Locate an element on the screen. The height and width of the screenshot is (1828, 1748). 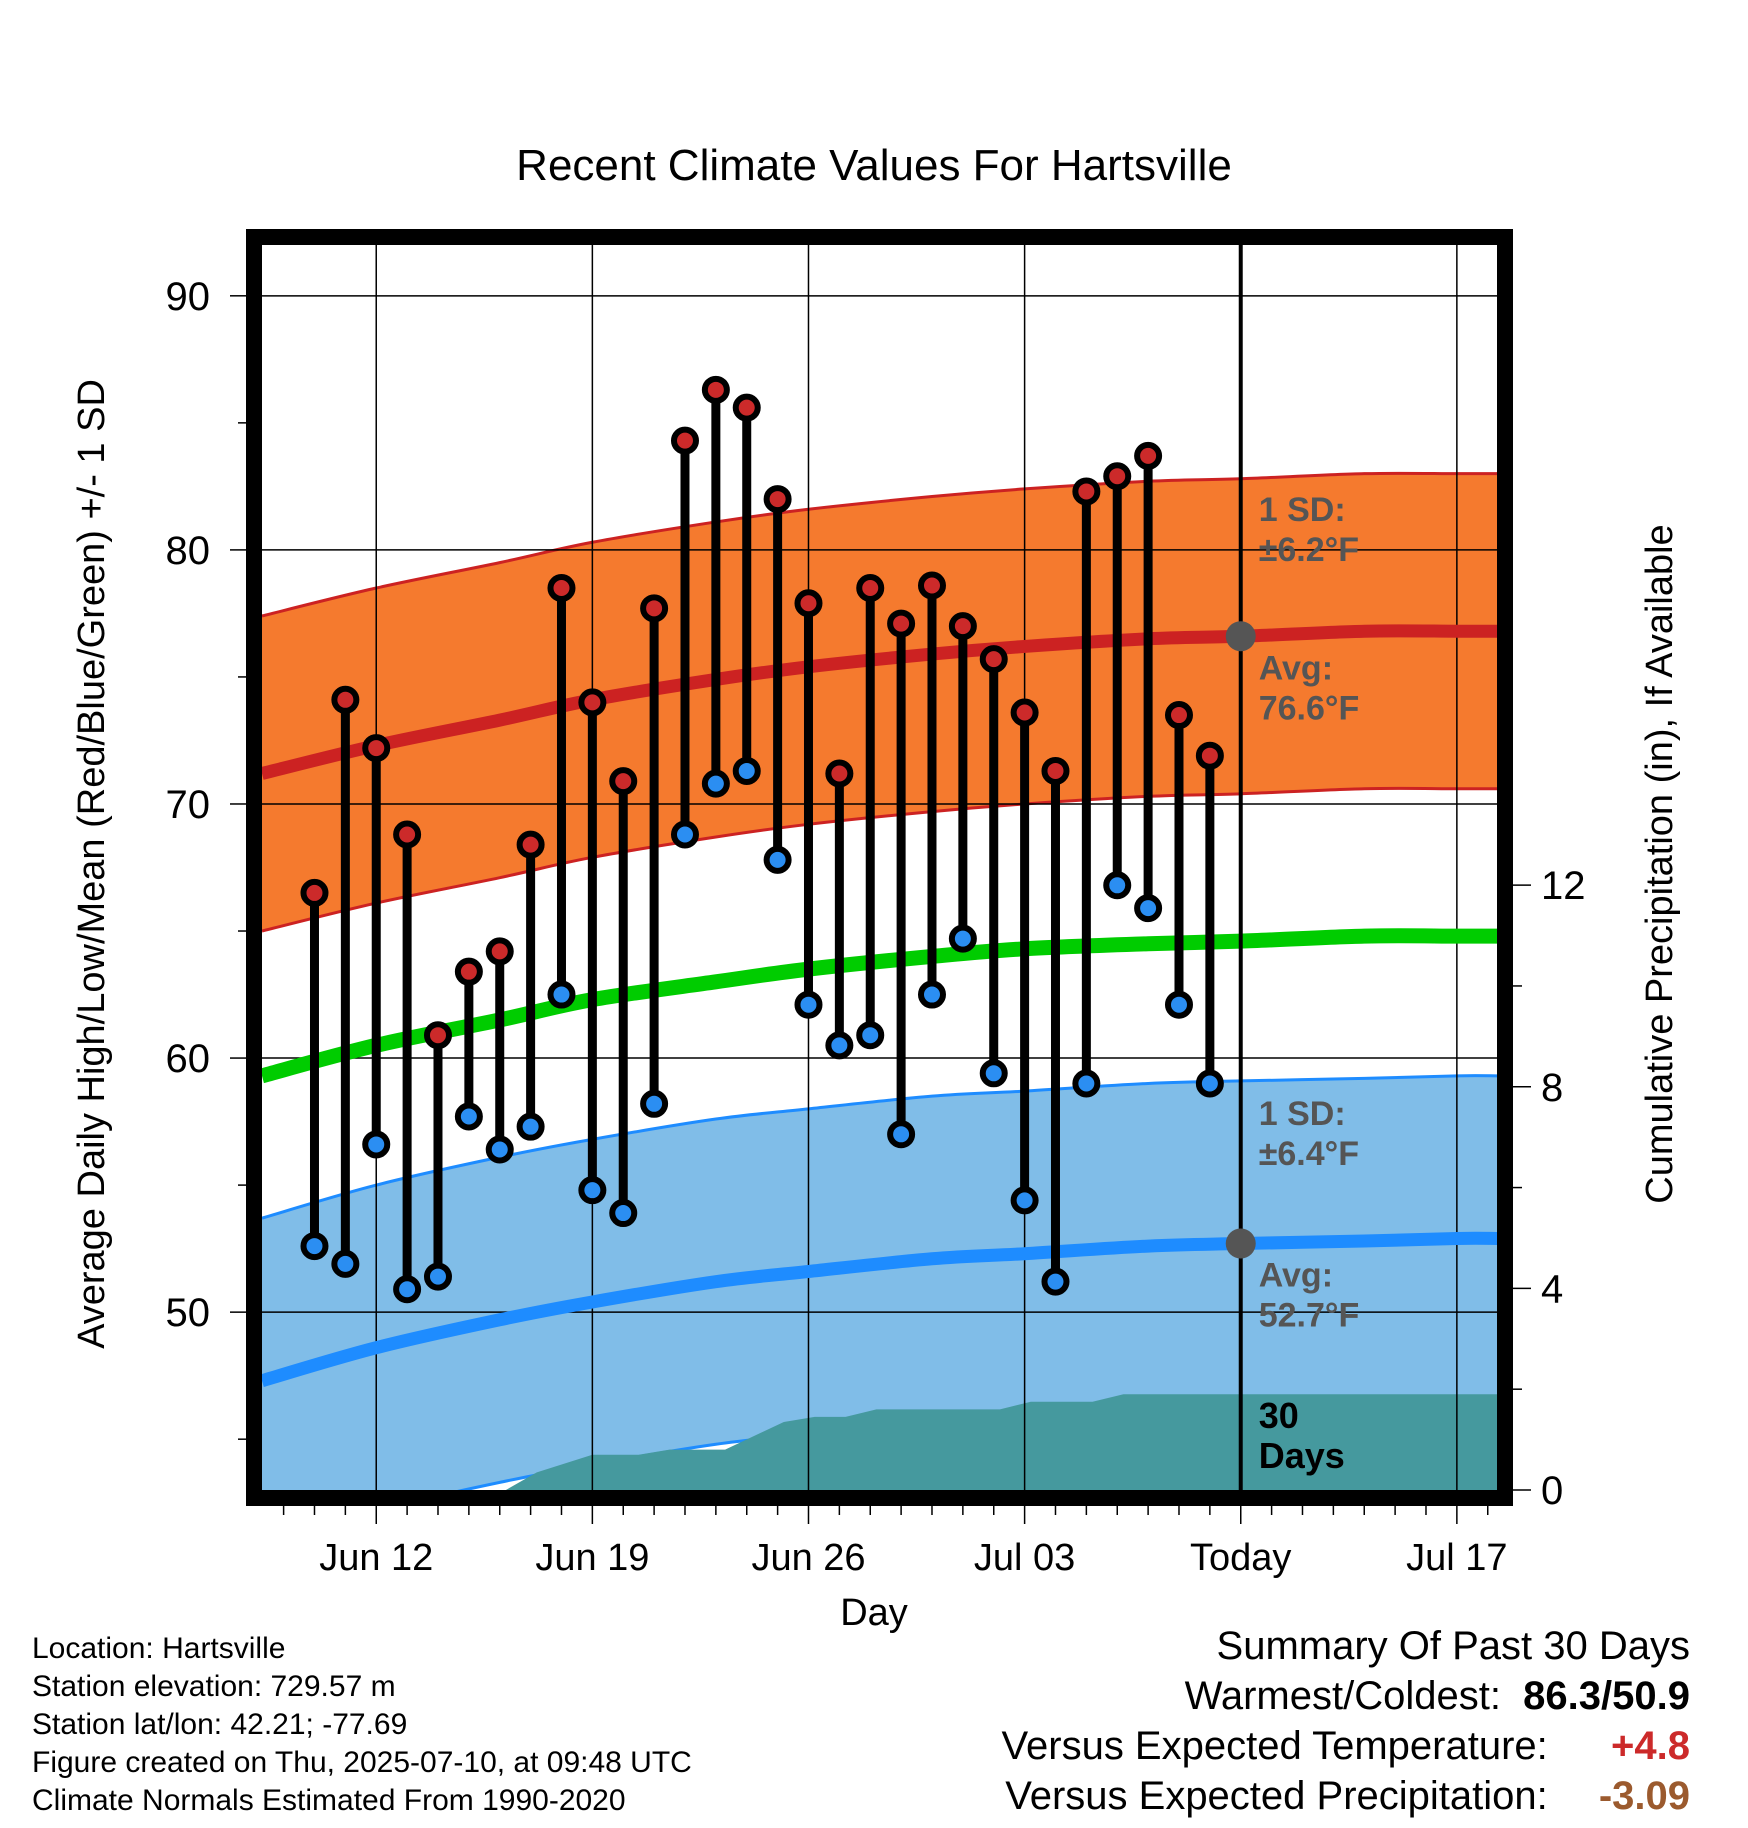
summary-precip-value: -3.09 is located at coordinates (1644, 1796).